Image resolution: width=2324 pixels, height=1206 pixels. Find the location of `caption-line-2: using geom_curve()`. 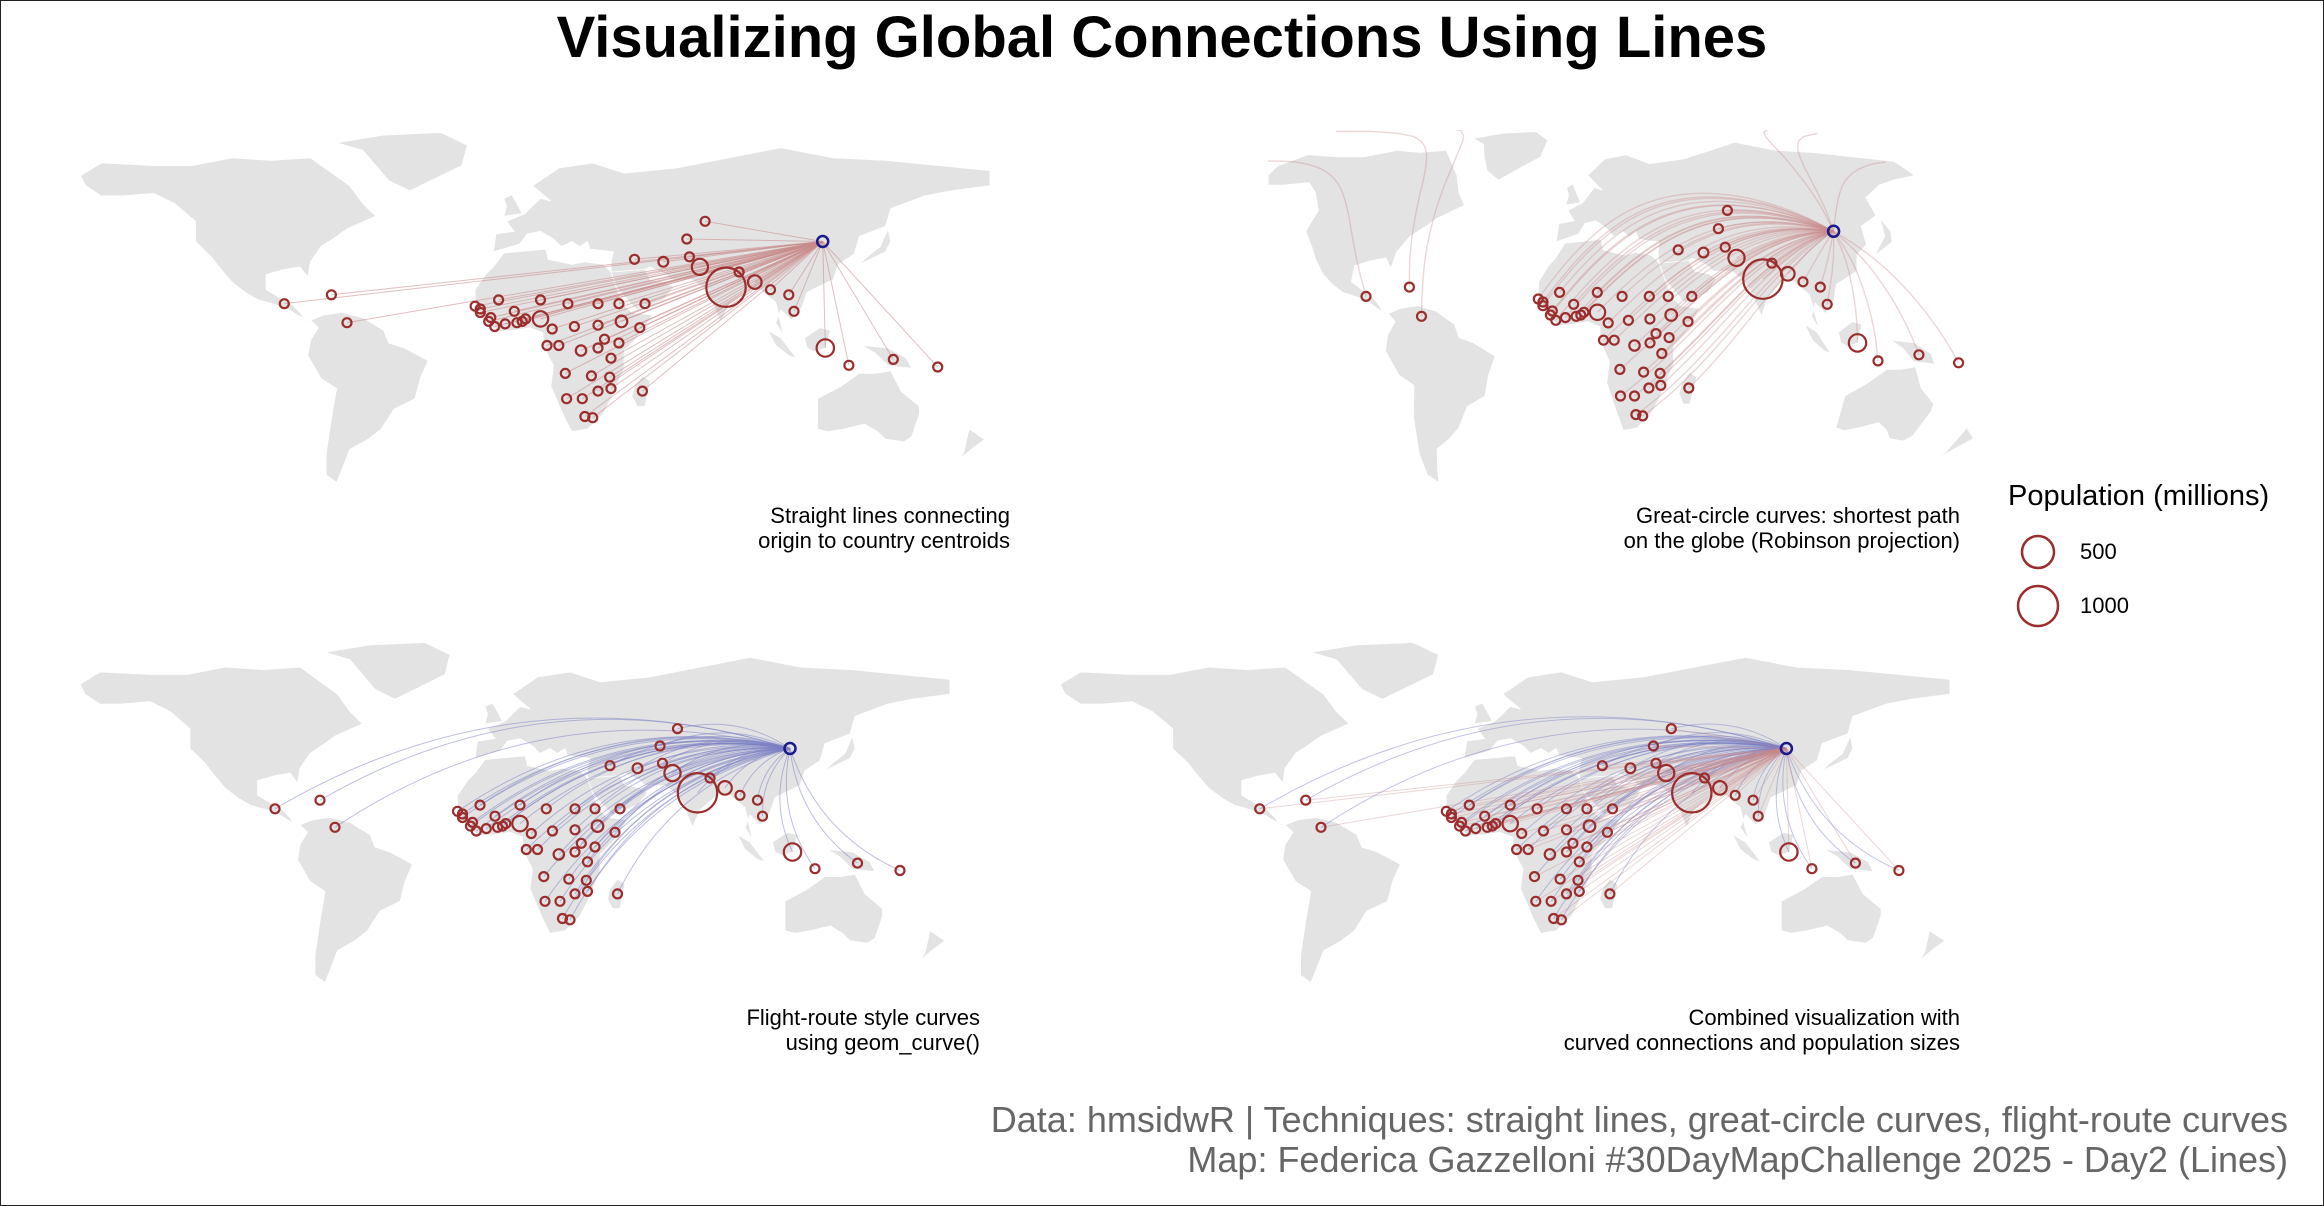

caption-line-2: using geom_curve() is located at coordinates (882, 1042).